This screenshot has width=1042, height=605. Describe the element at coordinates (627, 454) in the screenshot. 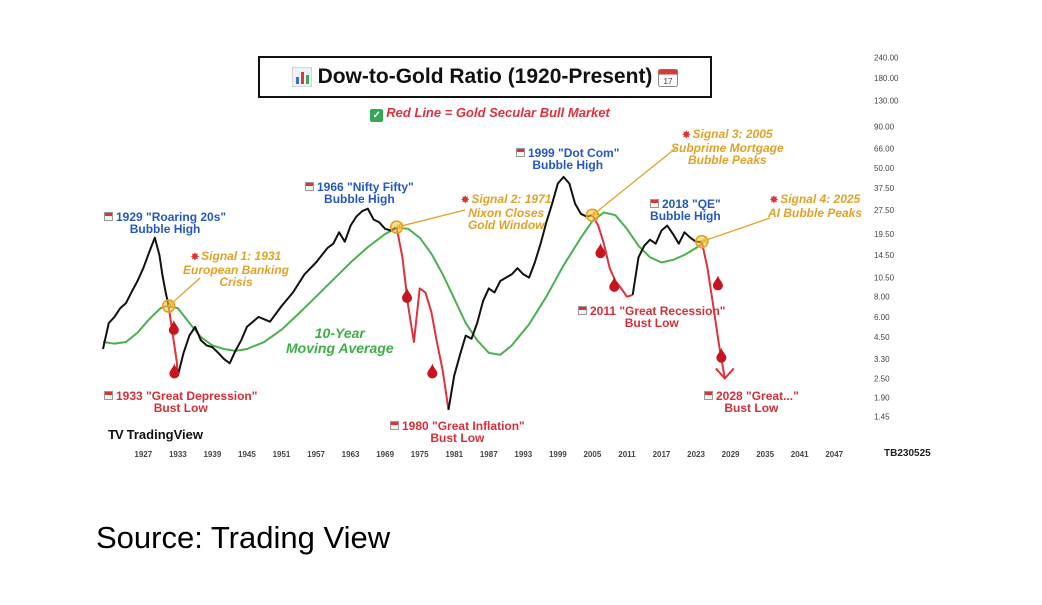

I see `x-tick-label: 2011` at that location.